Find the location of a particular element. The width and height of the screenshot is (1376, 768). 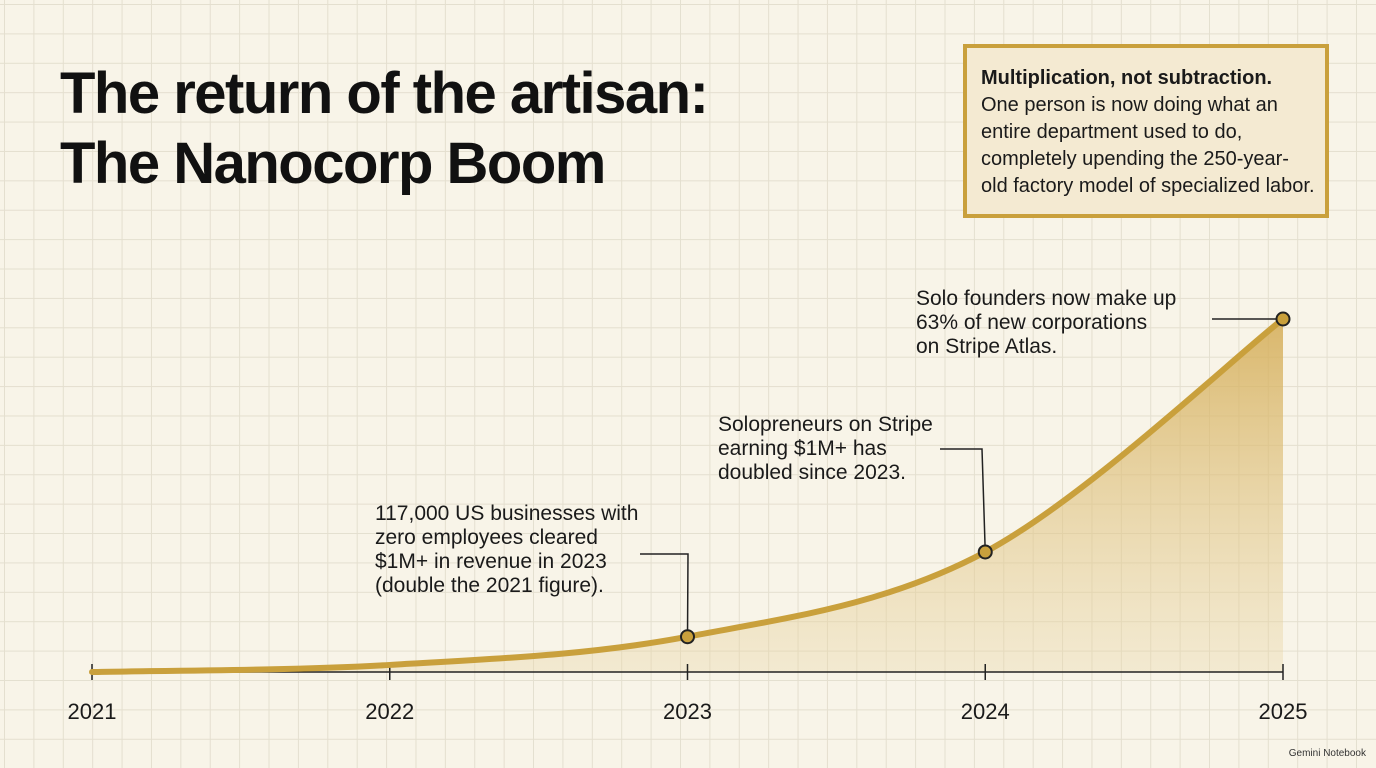

footer: Gemini Notebook is located at coordinates (1328, 753).